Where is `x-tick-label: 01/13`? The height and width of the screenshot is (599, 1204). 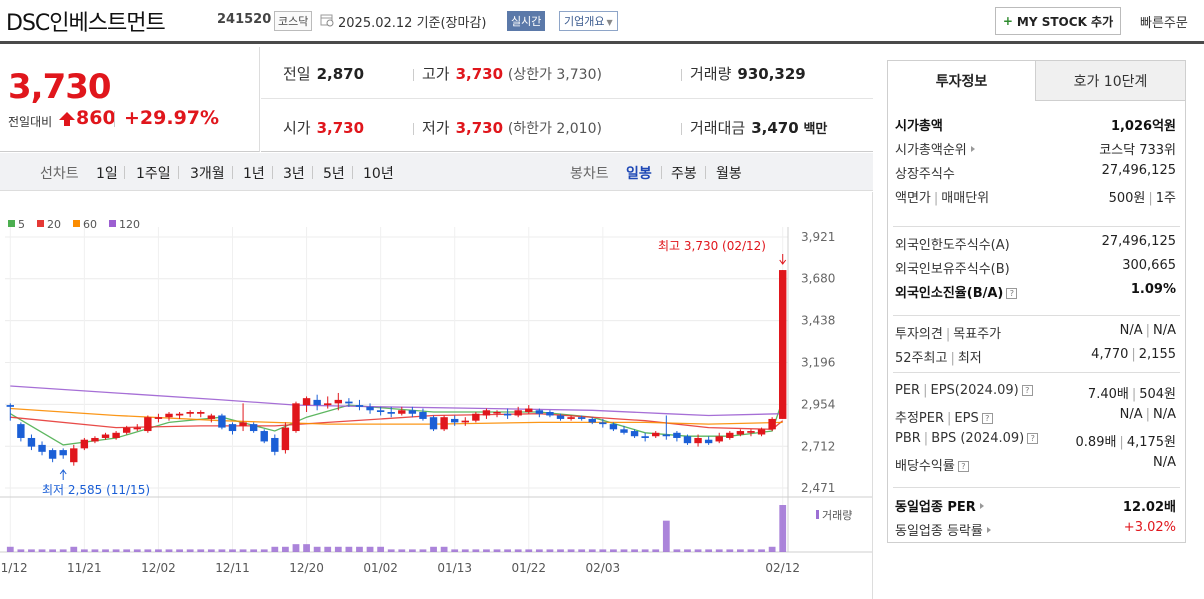 x-tick-label: 01/13 is located at coordinates (454, 568).